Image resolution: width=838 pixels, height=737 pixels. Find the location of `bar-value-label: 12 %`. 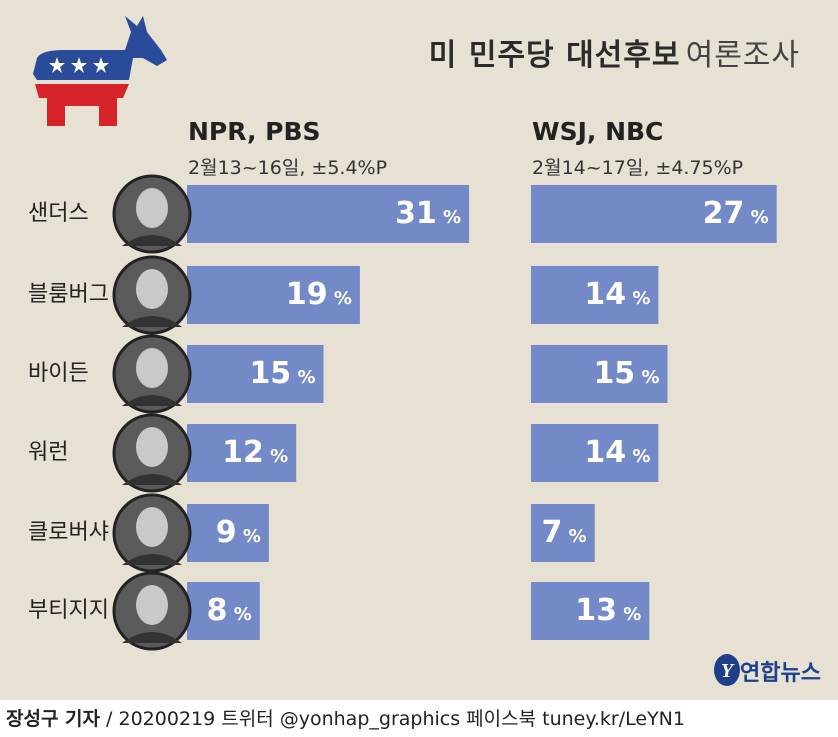

bar-value-label: 12 % is located at coordinates (237, 453).